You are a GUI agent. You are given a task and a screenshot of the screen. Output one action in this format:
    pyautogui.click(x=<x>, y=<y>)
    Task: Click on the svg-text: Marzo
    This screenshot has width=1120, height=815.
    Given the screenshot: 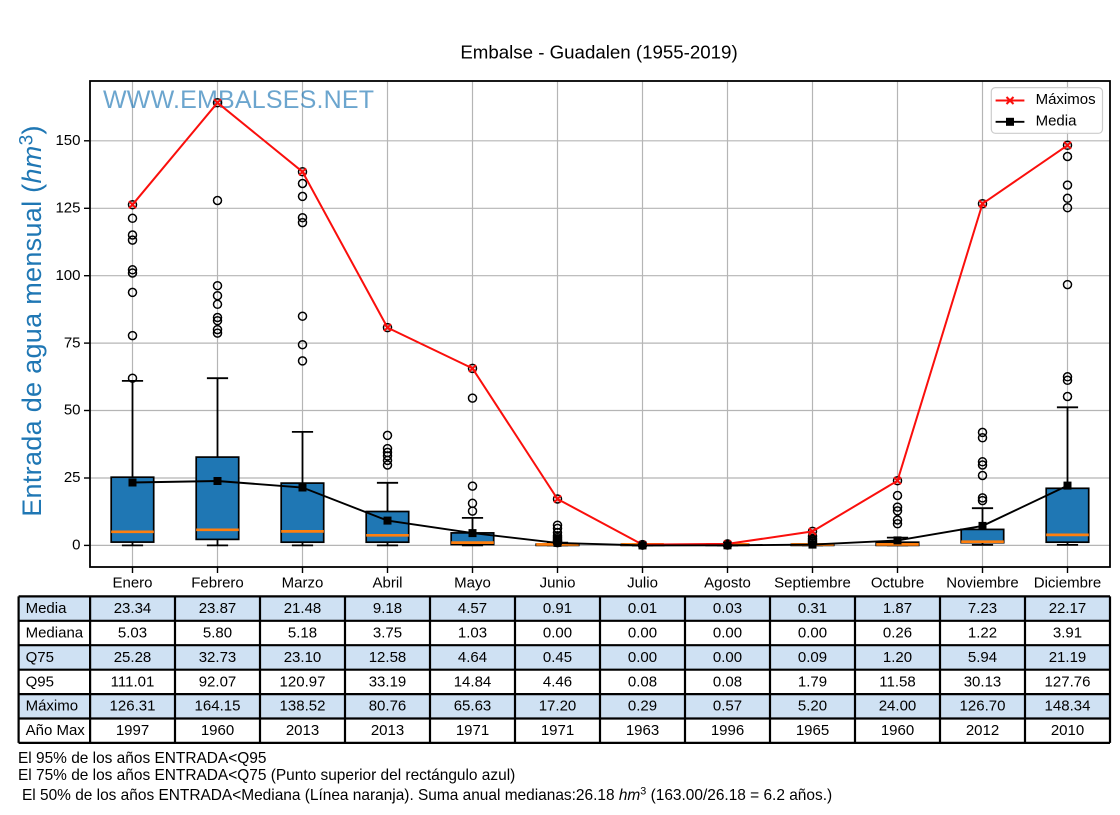 What is the action you would take?
    pyautogui.click(x=303, y=583)
    